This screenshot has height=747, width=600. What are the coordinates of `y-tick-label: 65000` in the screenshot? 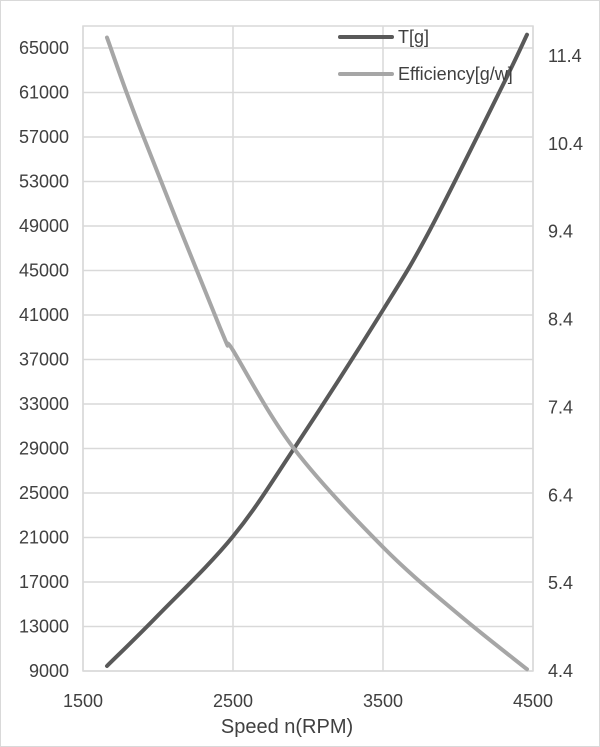 It's located at (44, 48).